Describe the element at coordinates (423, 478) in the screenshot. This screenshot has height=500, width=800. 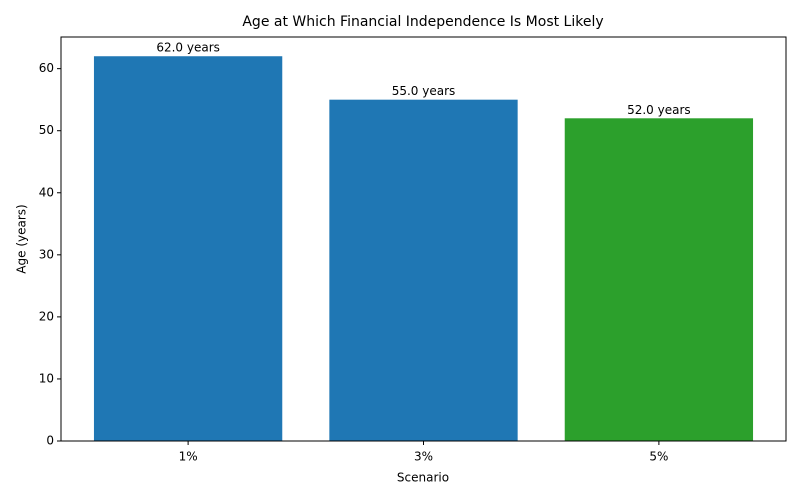
I see `x-axis-label: Scenario` at that location.